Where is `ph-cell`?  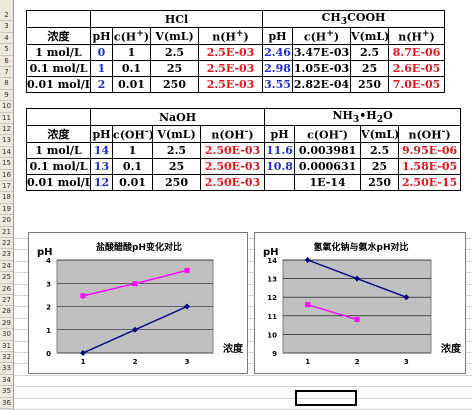 ph-cell is located at coordinates (280, 183).